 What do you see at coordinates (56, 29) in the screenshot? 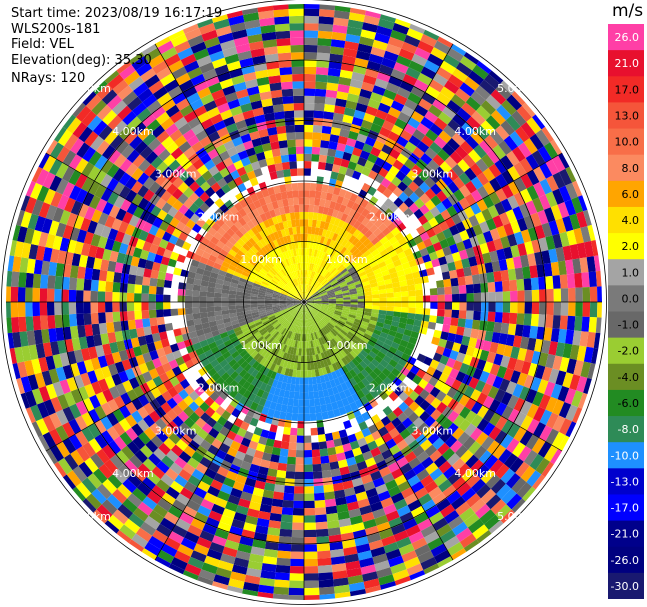
I see `instrument-label: WLS200s-181` at bounding box center [56, 29].